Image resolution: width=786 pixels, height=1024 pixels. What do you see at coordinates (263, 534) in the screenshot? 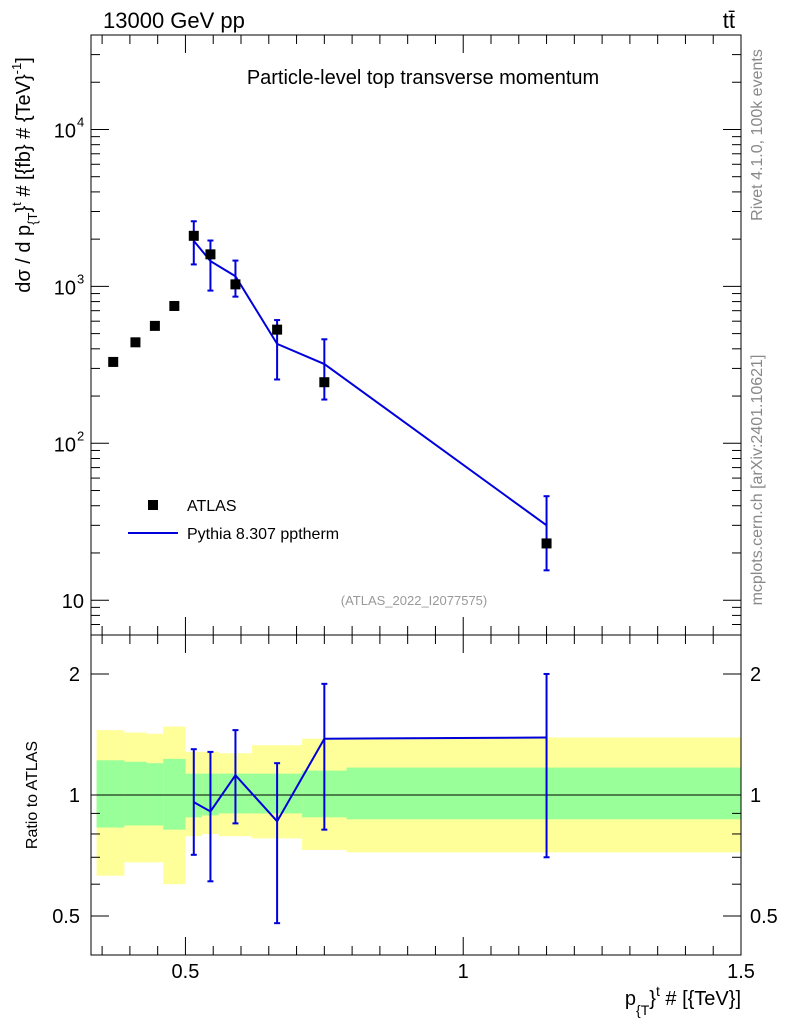
I see `legend-label-pythia: Pythia 8.307 pptherm` at bounding box center [263, 534].